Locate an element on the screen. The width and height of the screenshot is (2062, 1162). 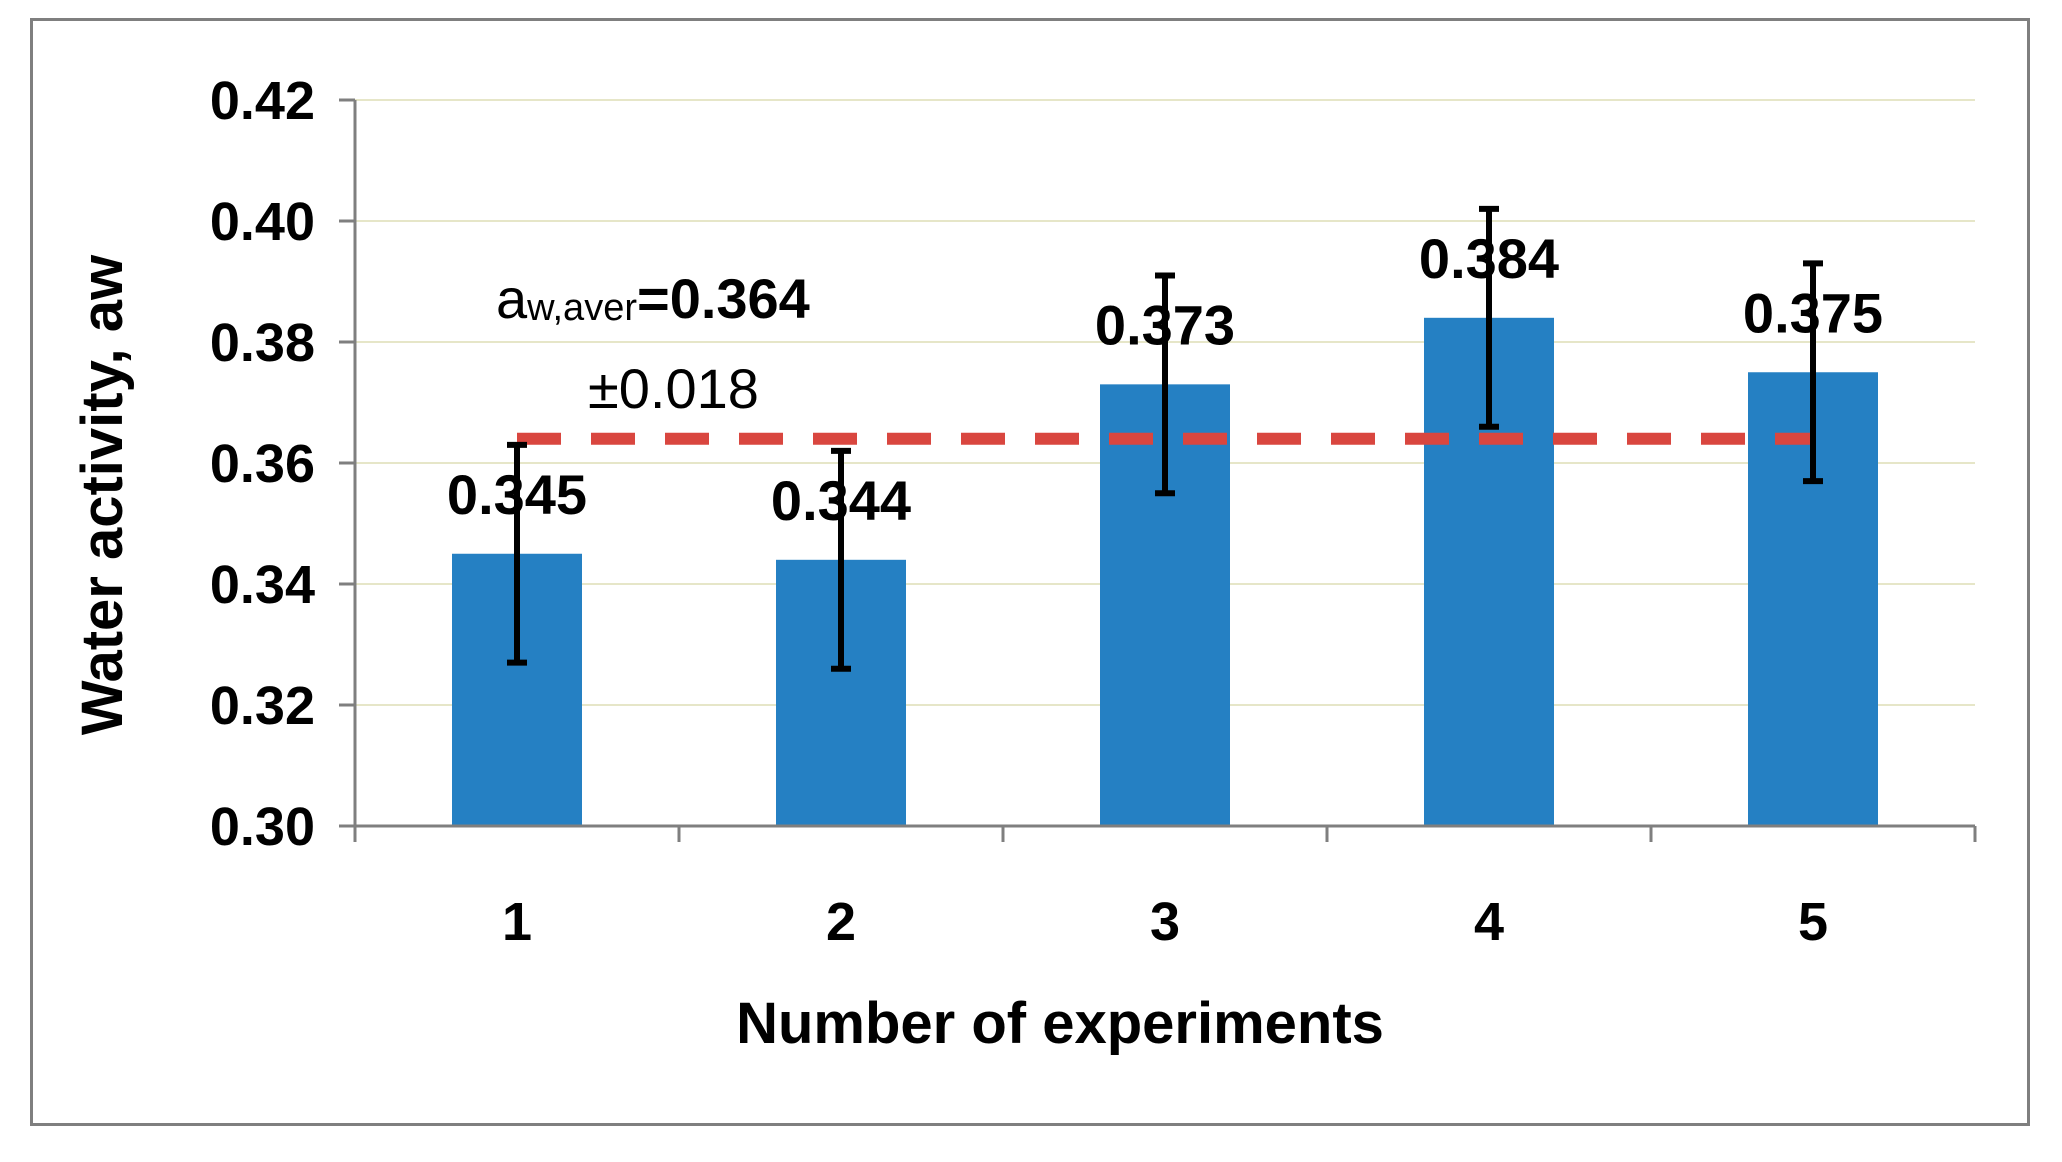
average-deviation: ±0.018 is located at coordinates (673, 388).